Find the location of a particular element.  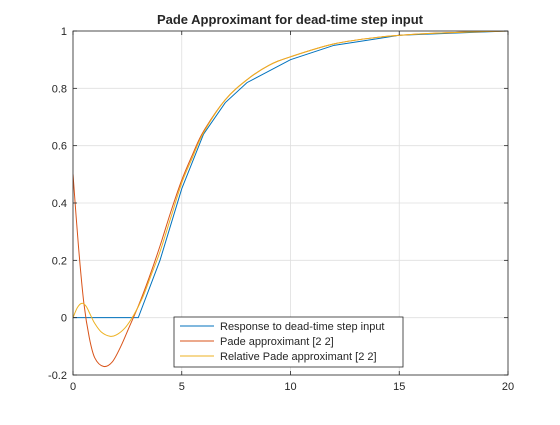

x-tick-label: 15 is located at coordinates (399, 387).